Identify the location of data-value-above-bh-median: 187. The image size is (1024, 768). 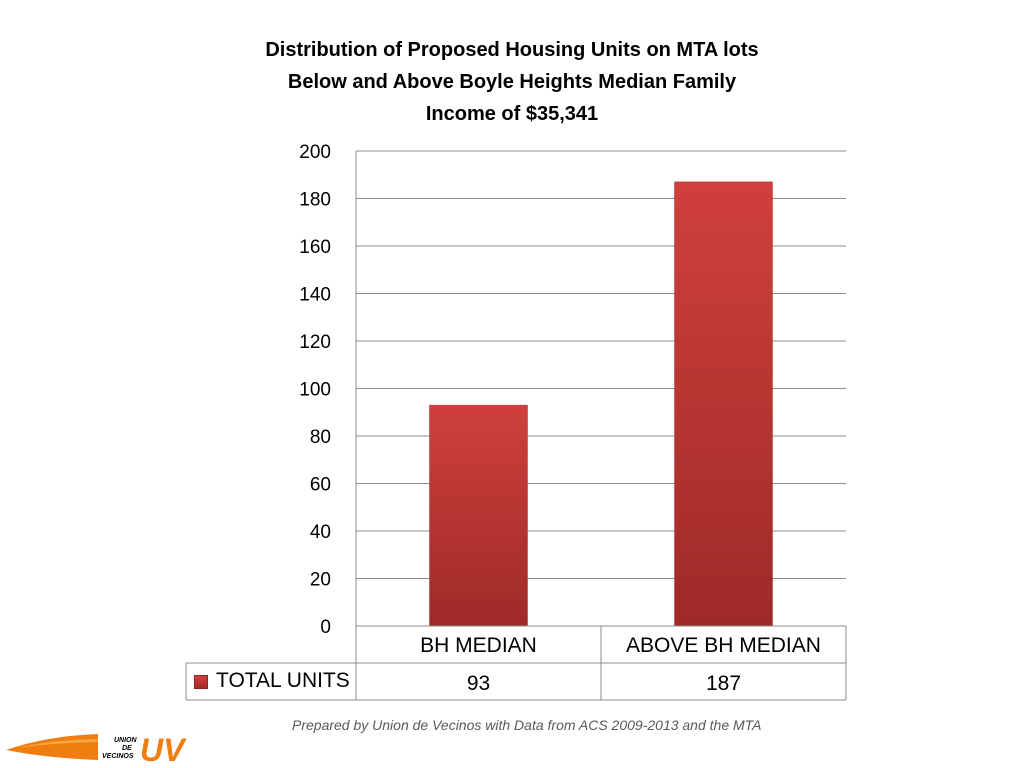
(723, 683).